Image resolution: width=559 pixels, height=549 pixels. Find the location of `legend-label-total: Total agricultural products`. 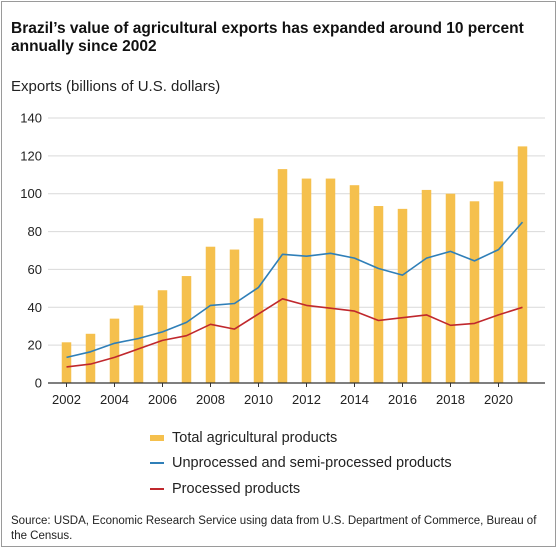

legend-label-total: Total agricultural products is located at coordinates (255, 437).